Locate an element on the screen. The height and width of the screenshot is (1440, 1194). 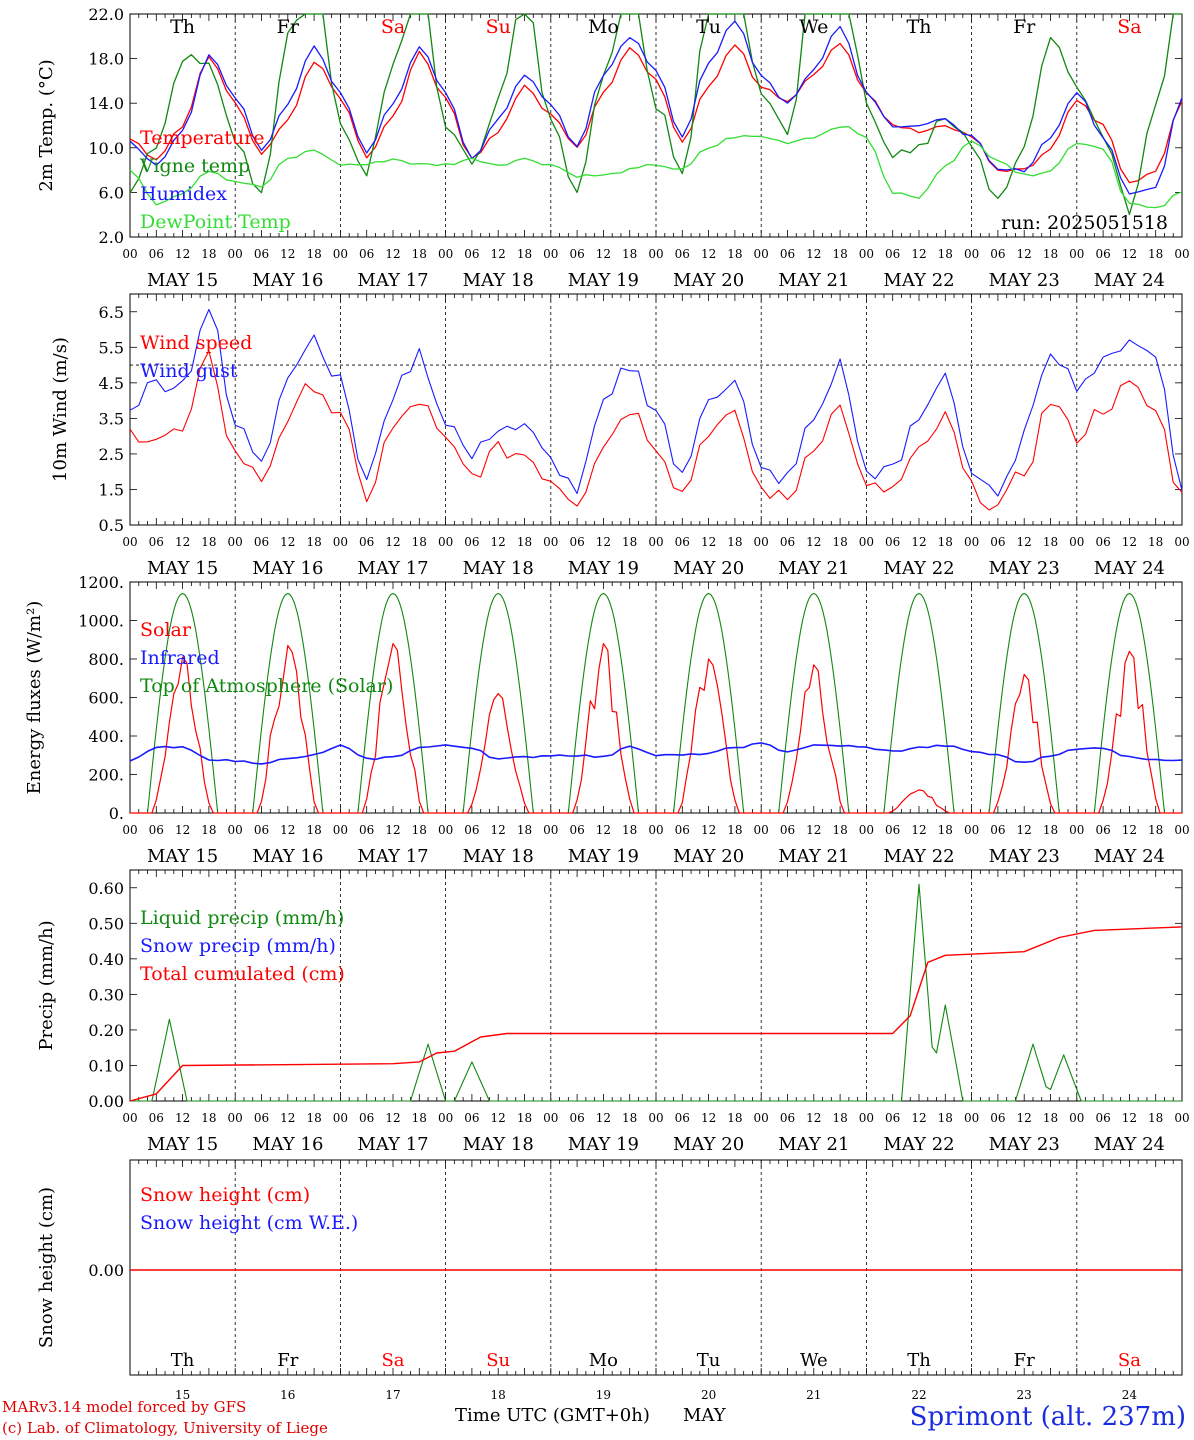
y-tick-label: 200. is located at coordinates (106, 775).